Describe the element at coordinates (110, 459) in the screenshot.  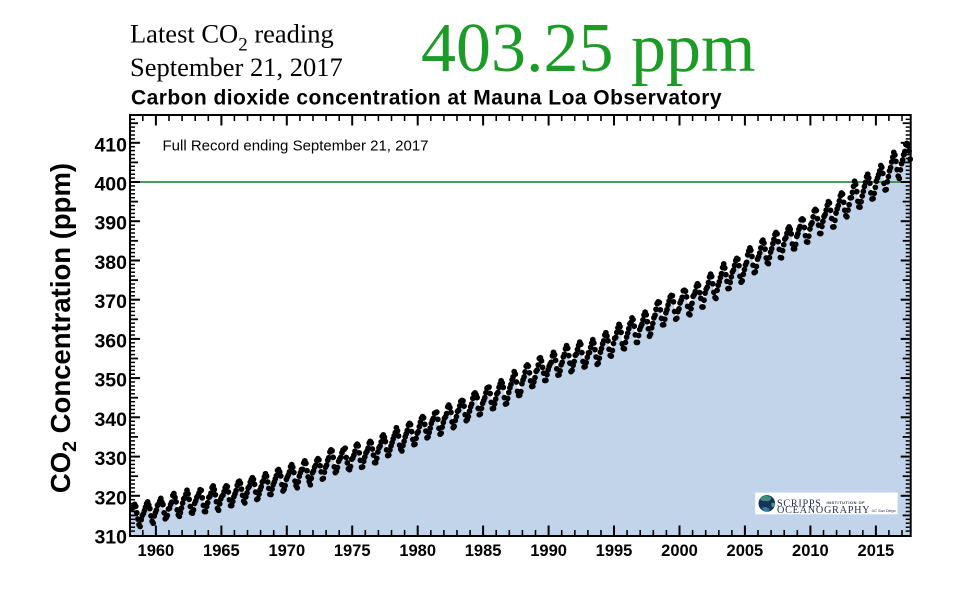
I see `svg-text: 330` at that location.